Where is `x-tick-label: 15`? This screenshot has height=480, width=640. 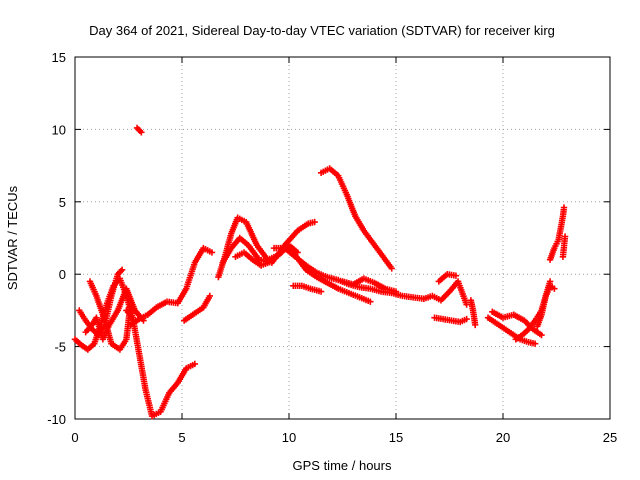 x-tick-label: 15 is located at coordinates (396, 437).